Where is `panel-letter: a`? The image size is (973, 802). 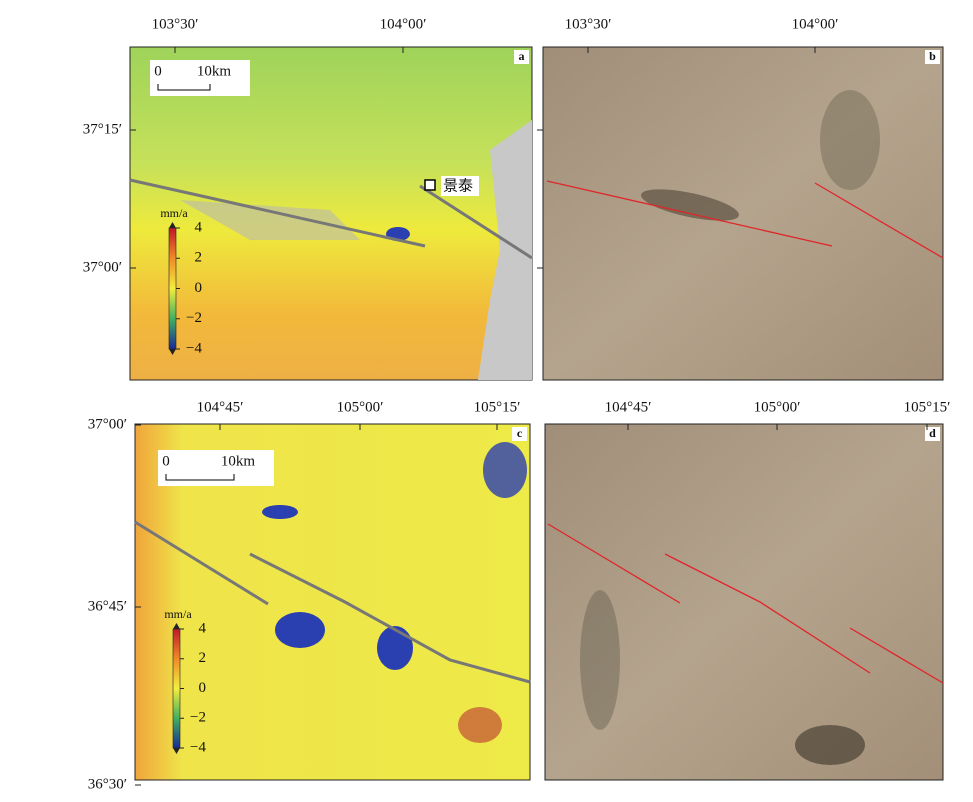 panel-letter: a is located at coordinates (522, 56).